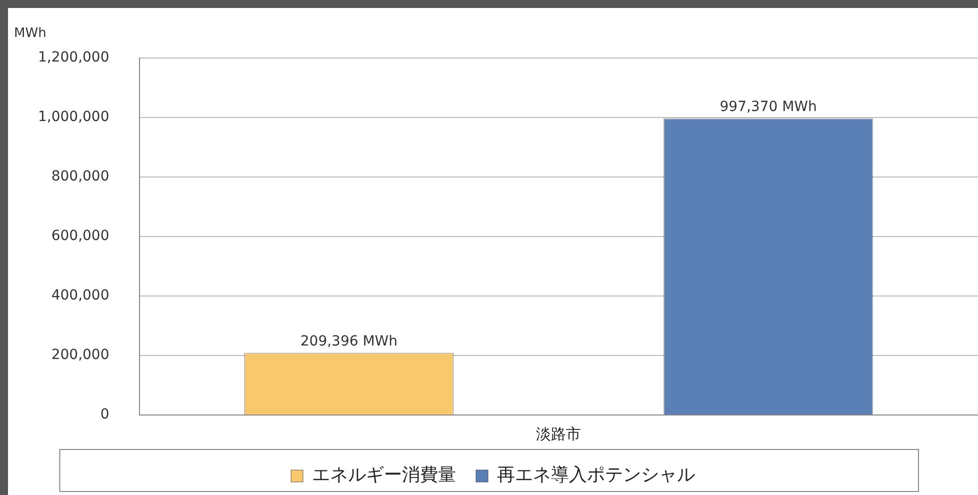  I want to click on data-label: 209,396 MWh, so click(349, 341).